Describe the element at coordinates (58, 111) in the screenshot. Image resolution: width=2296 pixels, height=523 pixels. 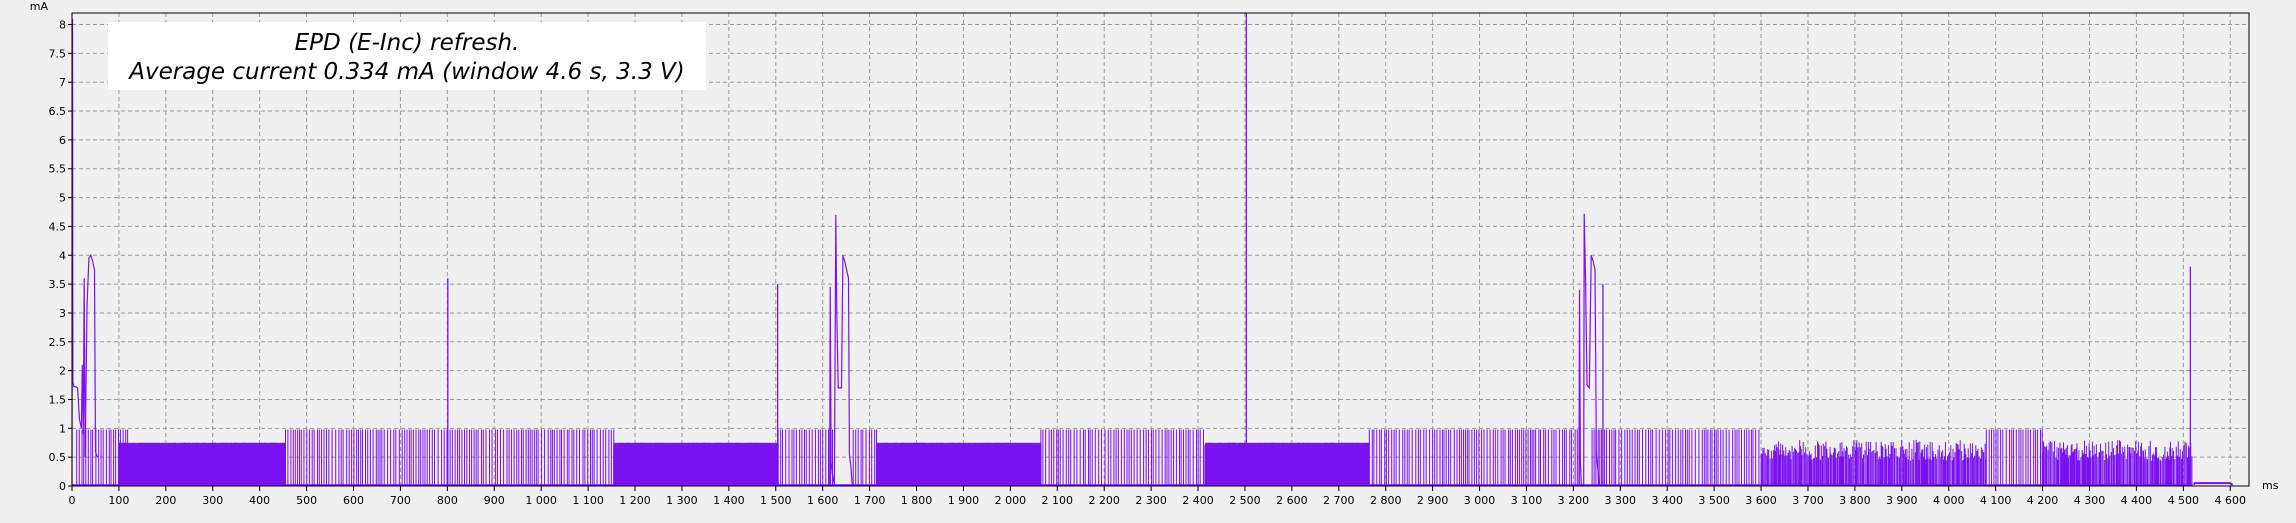
I see `y-tick-label: 6.5` at that location.